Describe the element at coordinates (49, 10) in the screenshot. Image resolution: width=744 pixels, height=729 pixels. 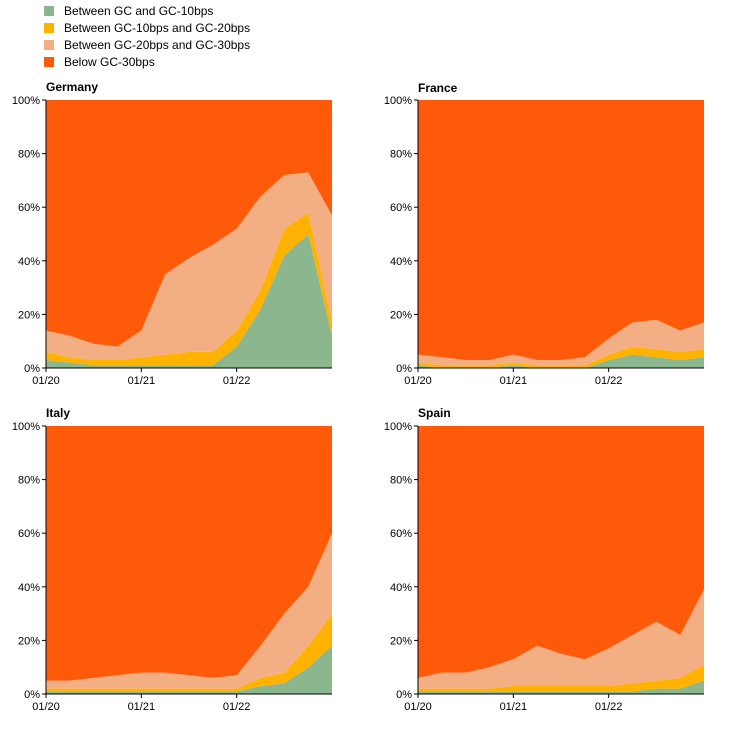
I see `legend-swatch-green` at that location.